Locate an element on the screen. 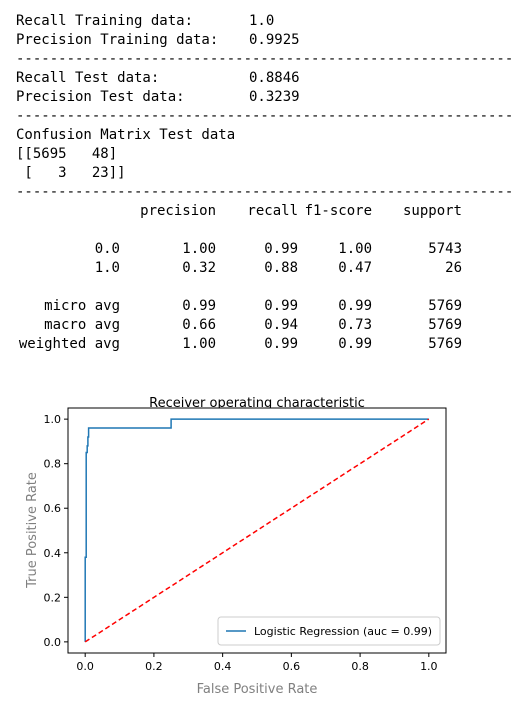 This screenshot has height=703, width=511. report-row-label: 0.0 is located at coordinates (107, 249).